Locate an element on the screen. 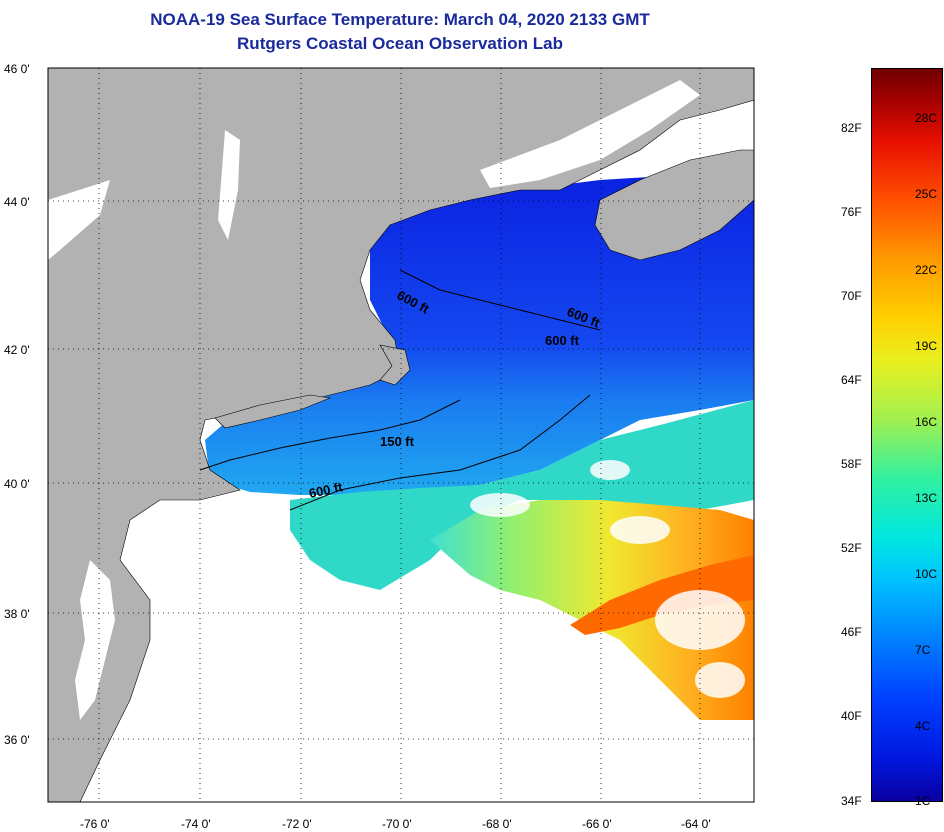 This screenshot has width=944, height=832. colorbar-f-label: 76F is located at coordinates (851, 212).